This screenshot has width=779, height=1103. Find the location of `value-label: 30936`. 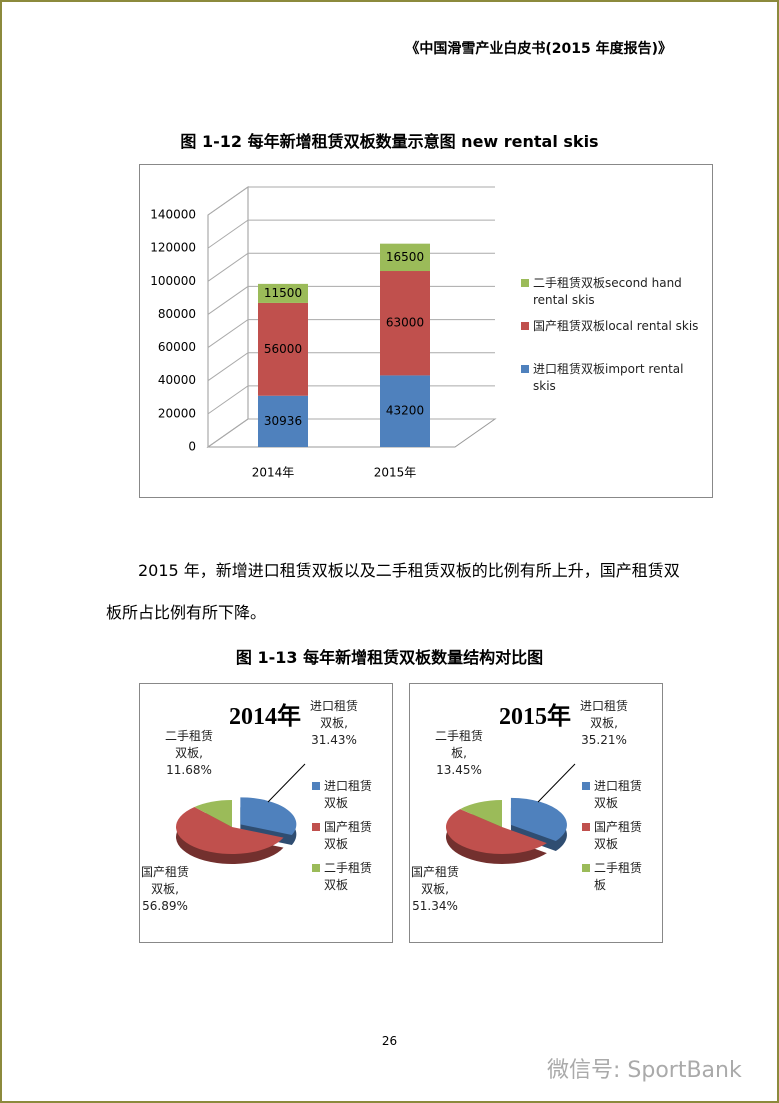

value-label: 30936 is located at coordinates (283, 421).